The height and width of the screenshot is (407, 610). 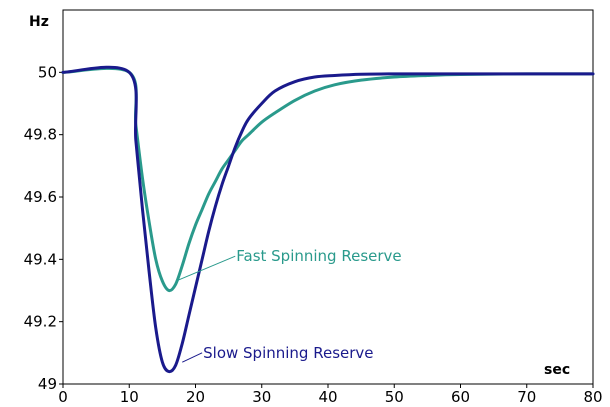 What do you see at coordinates (39, 22) in the screenshot?
I see `y-axis-unit-label: Hz` at bounding box center [39, 22].